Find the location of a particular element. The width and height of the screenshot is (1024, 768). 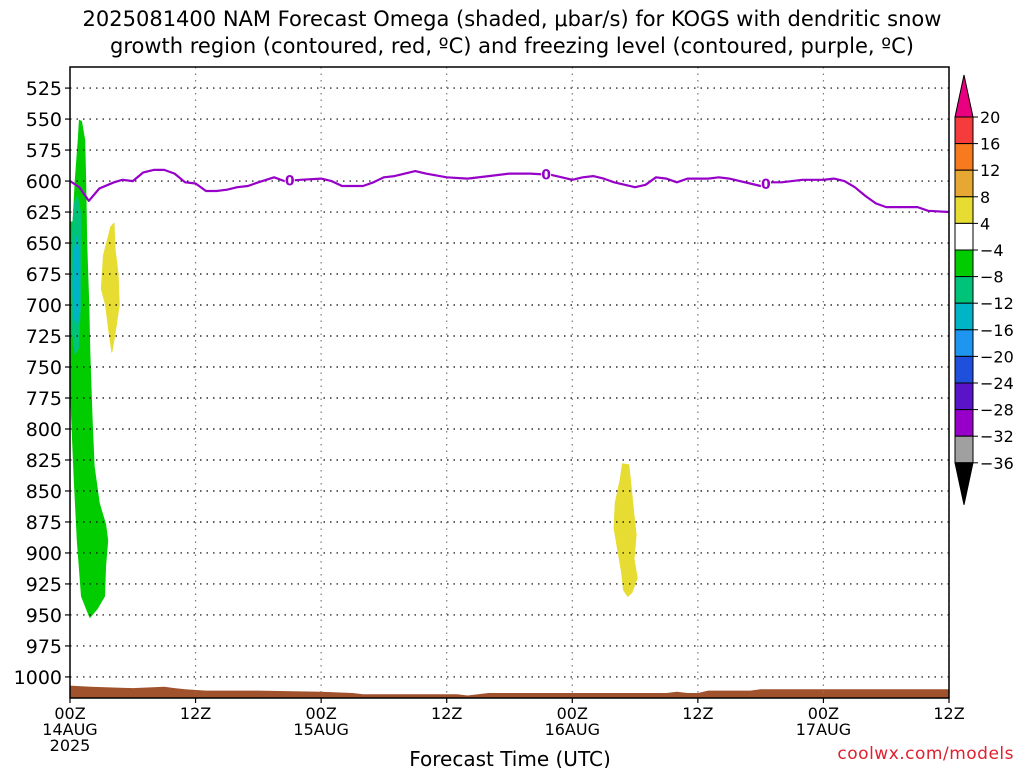

x-tick-label-0-3: 2025 is located at coordinates (70, 745).